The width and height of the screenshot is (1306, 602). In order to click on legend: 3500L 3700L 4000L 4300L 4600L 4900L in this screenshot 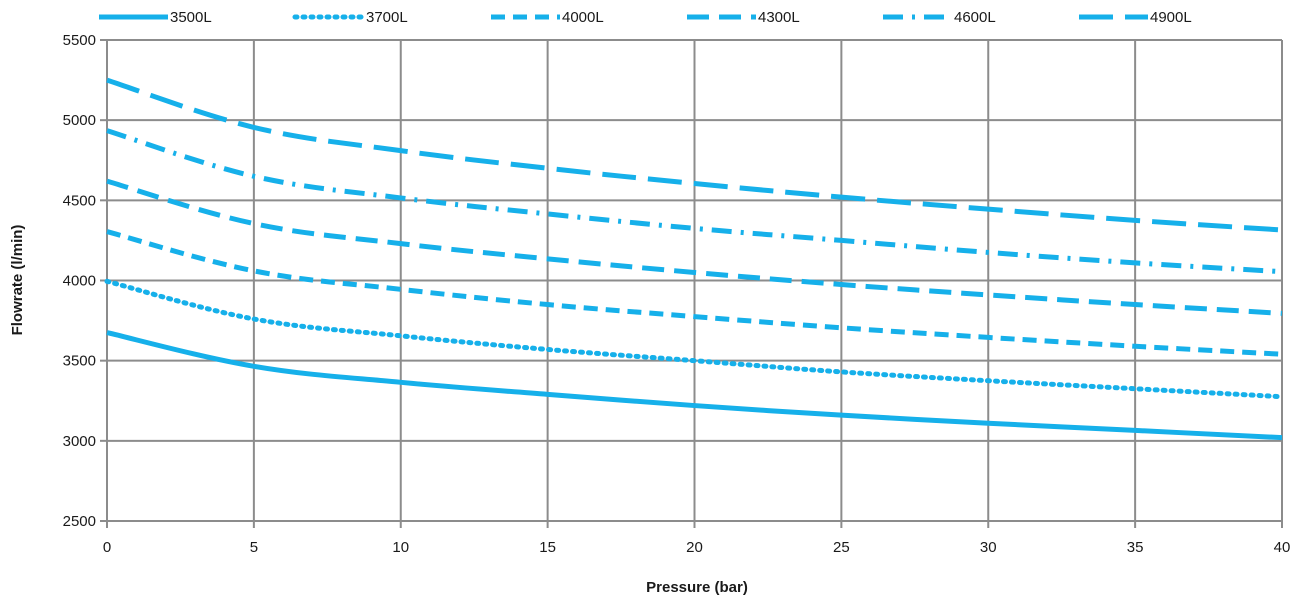, I will do `click(645, 17)`.